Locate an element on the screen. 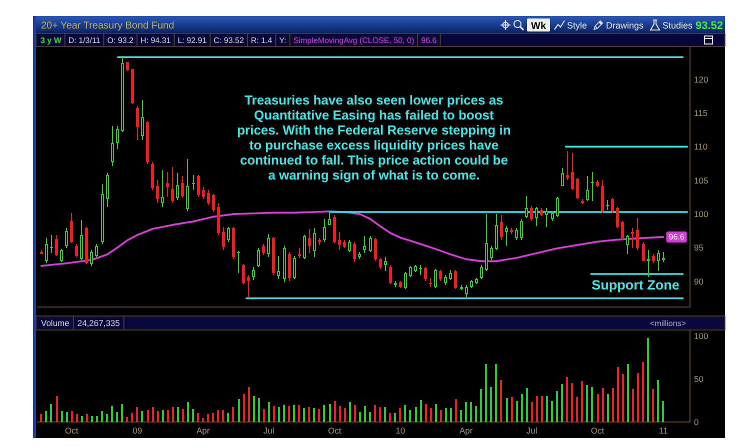 The height and width of the screenshot is (448, 737). x-tick-label: Oct is located at coordinates (72, 431).